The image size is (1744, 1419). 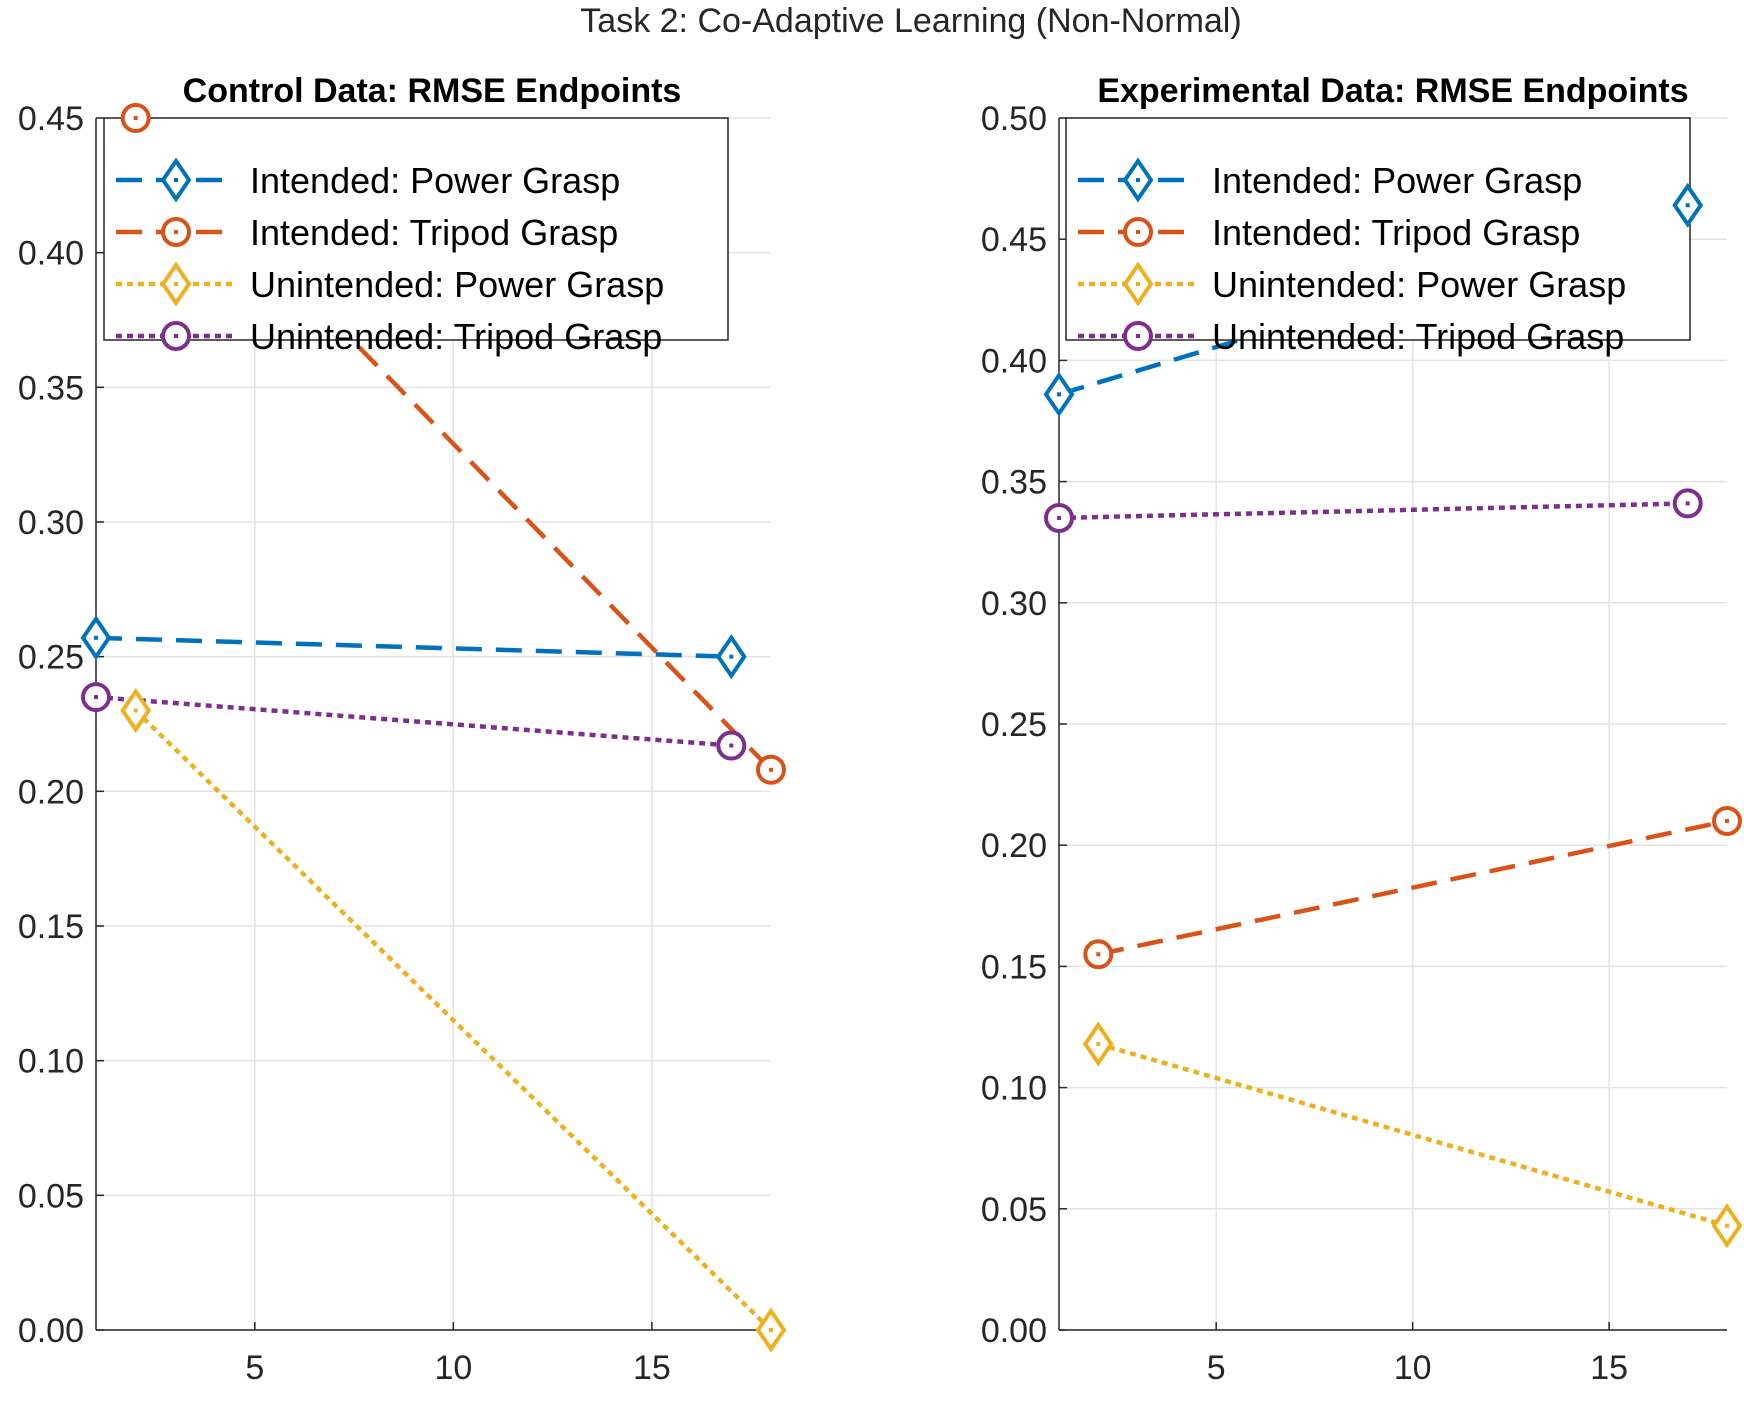 I want to click on subplot-title: Experimental Data: RMSE Endpoints, so click(x=1392, y=91).